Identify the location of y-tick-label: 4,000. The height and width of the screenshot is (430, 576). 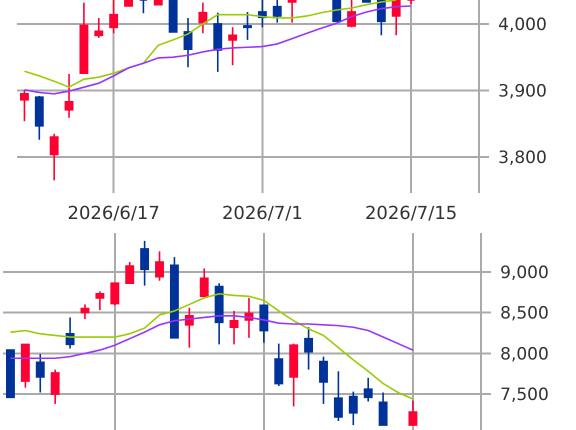
(522, 24).